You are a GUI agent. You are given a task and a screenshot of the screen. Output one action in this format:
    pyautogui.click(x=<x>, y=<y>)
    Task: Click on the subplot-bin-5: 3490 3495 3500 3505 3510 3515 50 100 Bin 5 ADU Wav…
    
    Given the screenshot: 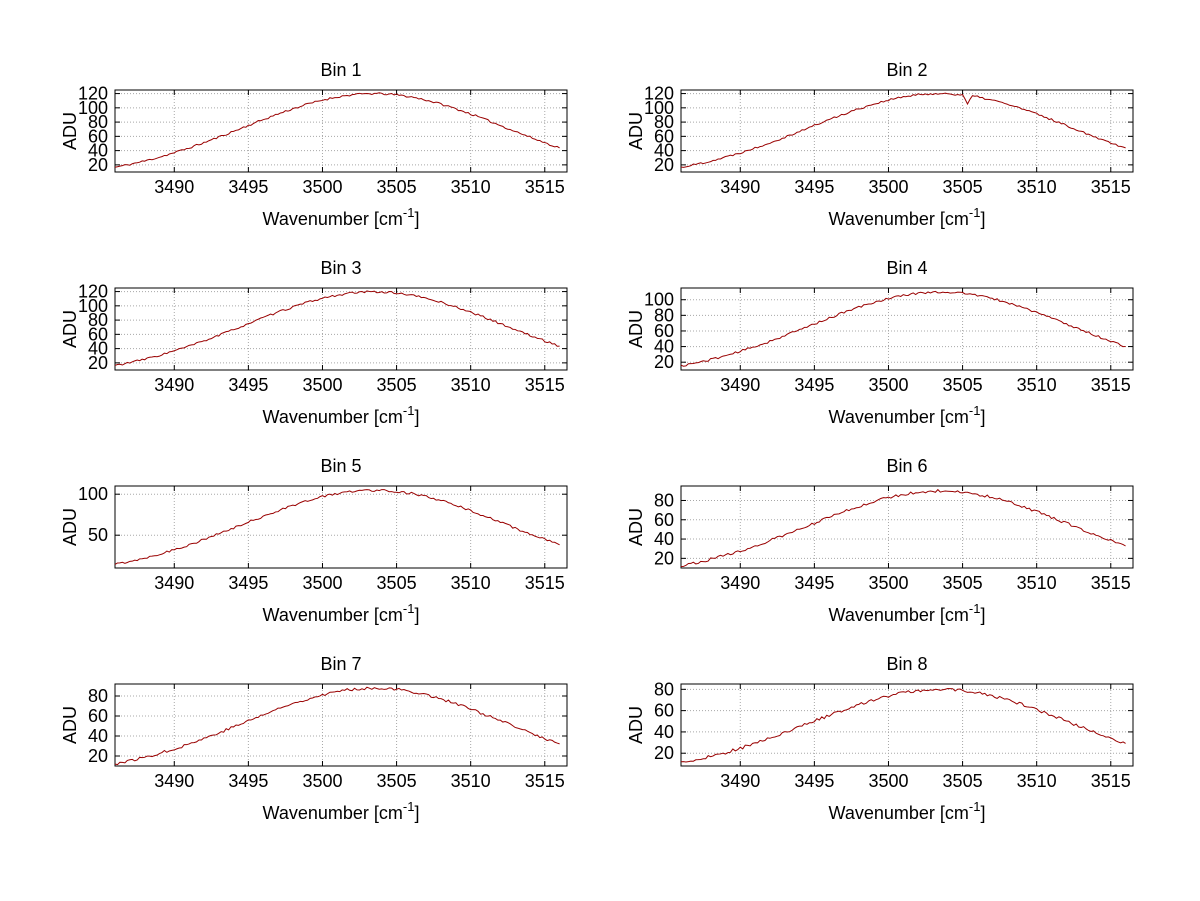 What is the action you would take?
    pyautogui.click(x=330, y=535)
    